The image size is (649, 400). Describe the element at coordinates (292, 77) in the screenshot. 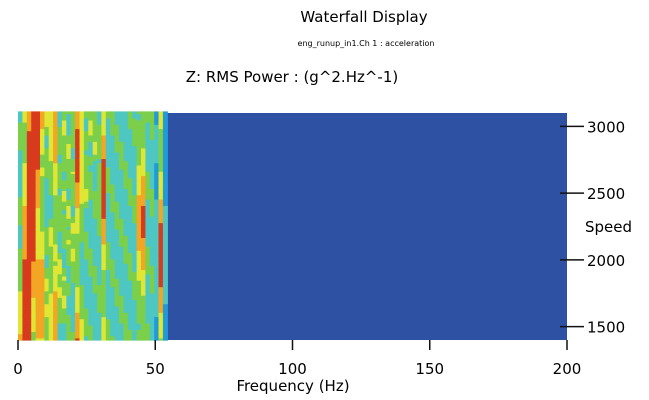

I see `z-axis-label: Z: RMS Power : (g^2.Hz^-1)` at that location.